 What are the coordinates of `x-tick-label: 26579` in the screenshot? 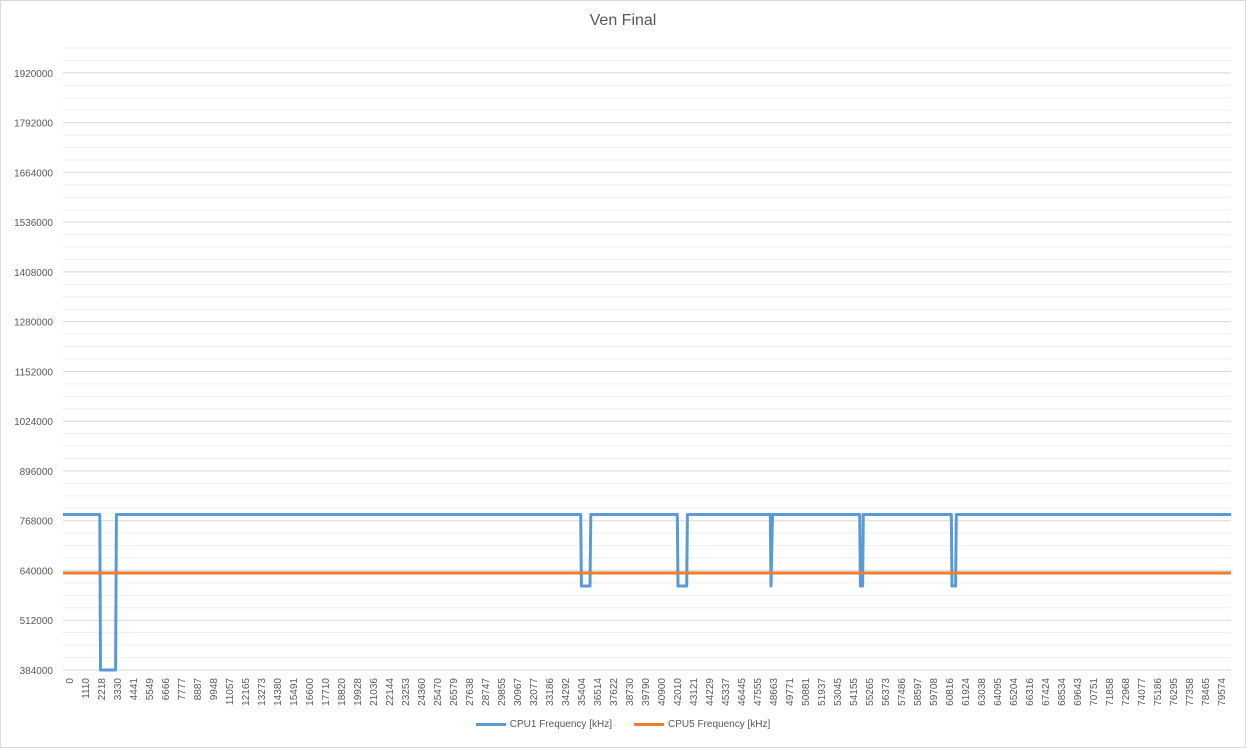 It's located at (454, 692).